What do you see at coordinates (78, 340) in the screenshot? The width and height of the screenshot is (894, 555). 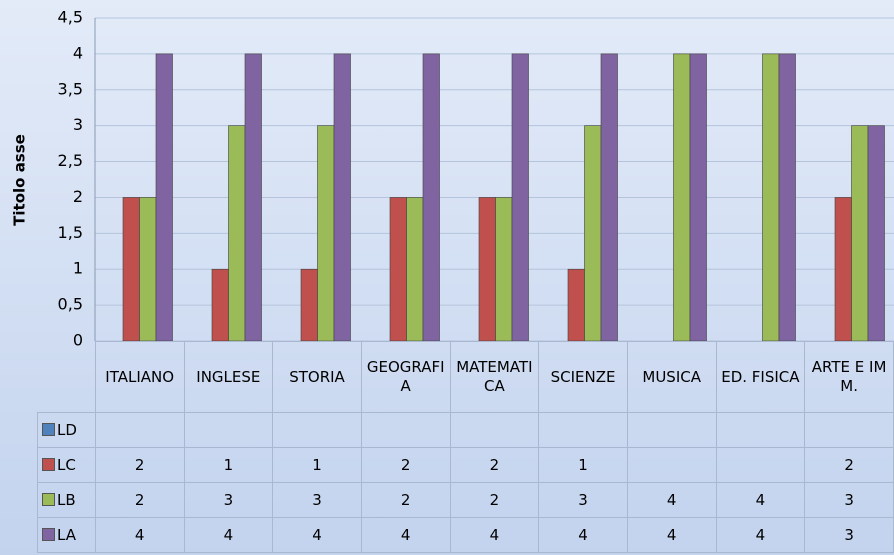 I see `y-tick-label: 0` at bounding box center [78, 340].